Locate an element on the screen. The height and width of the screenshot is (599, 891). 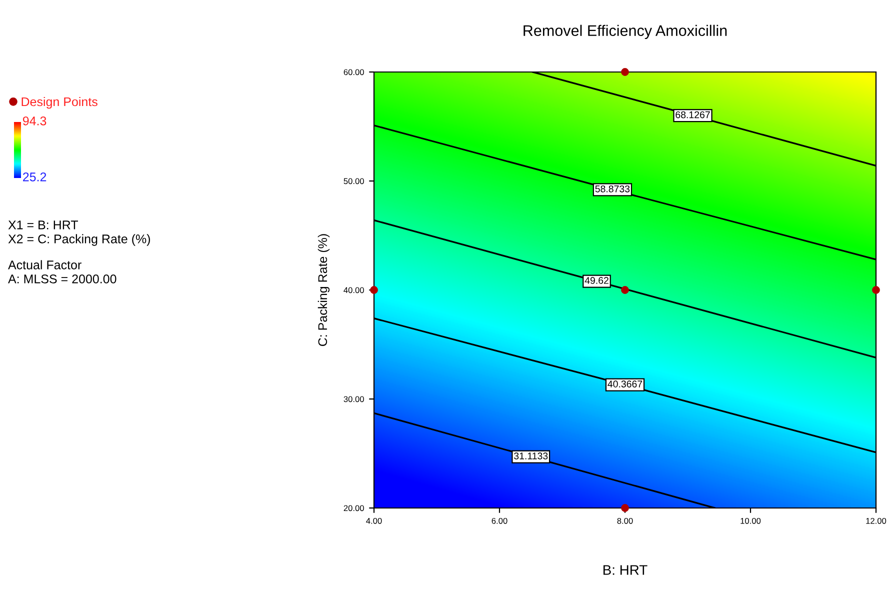
y-tick-label: 30.00 is located at coordinates (354, 399).